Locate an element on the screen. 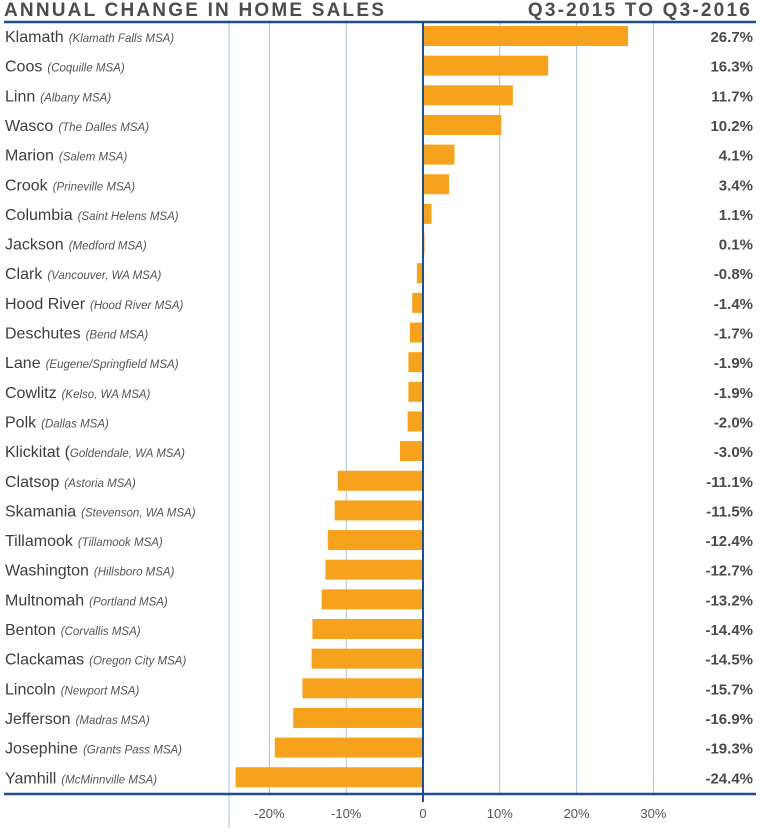  msa-name: Goldendale, WA MSA) is located at coordinates (127, 454).